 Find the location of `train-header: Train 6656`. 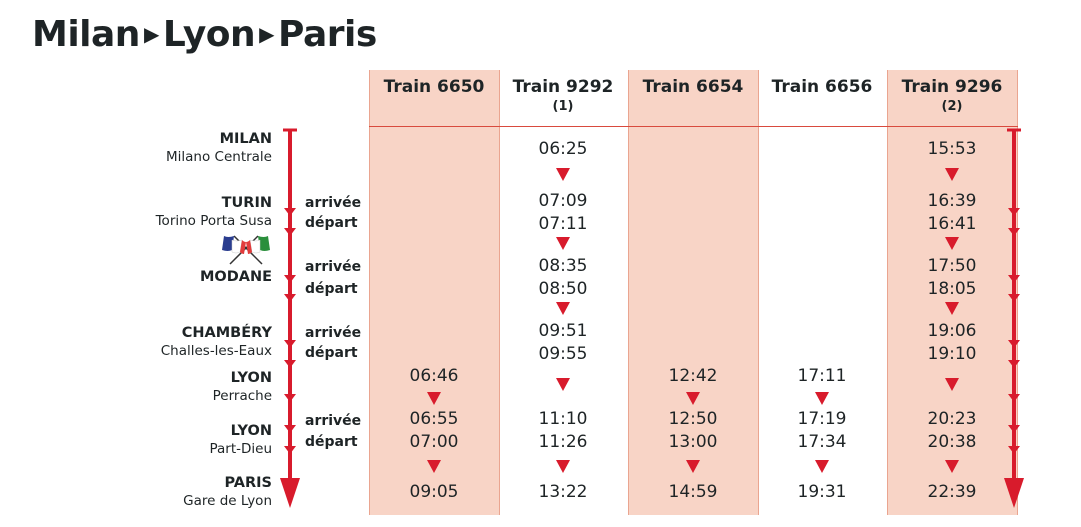

train-header: Train 6656 is located at coordinates (822, 87).